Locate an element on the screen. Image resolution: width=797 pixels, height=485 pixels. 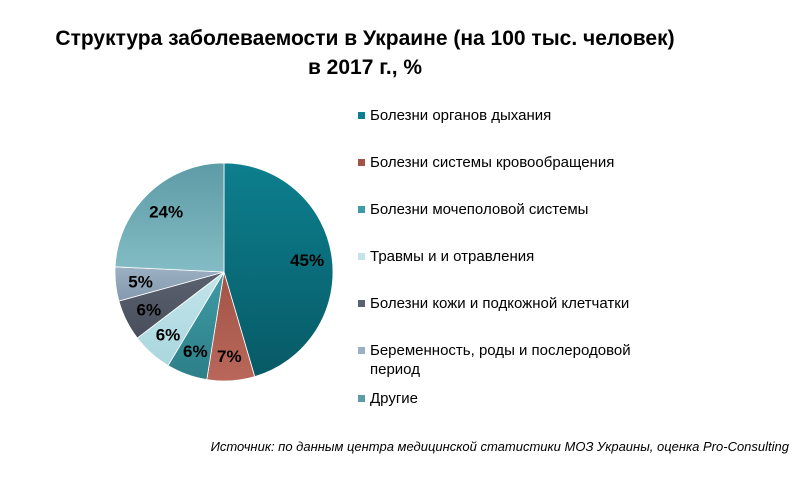
legend-item: Болезни мочеполовой системы is located at coordinates (514, 209).